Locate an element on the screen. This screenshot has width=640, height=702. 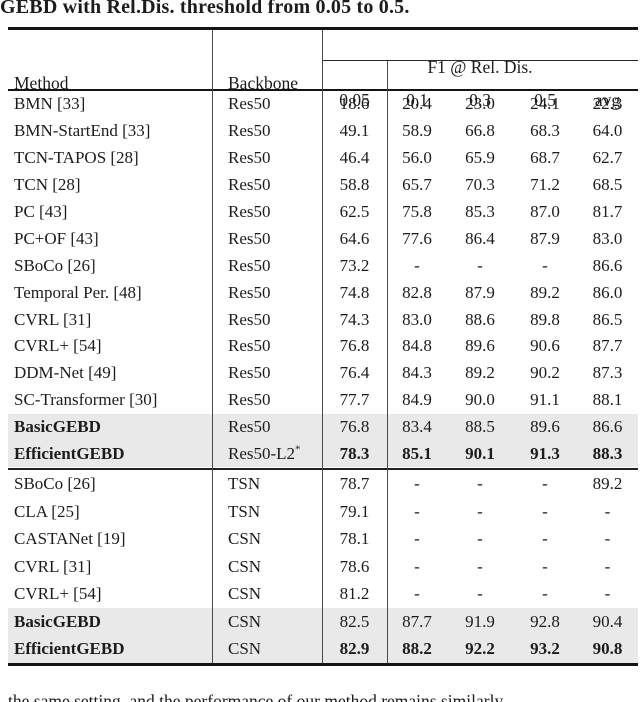
value-cell: 88.3 is located at coordinates (607, 454).